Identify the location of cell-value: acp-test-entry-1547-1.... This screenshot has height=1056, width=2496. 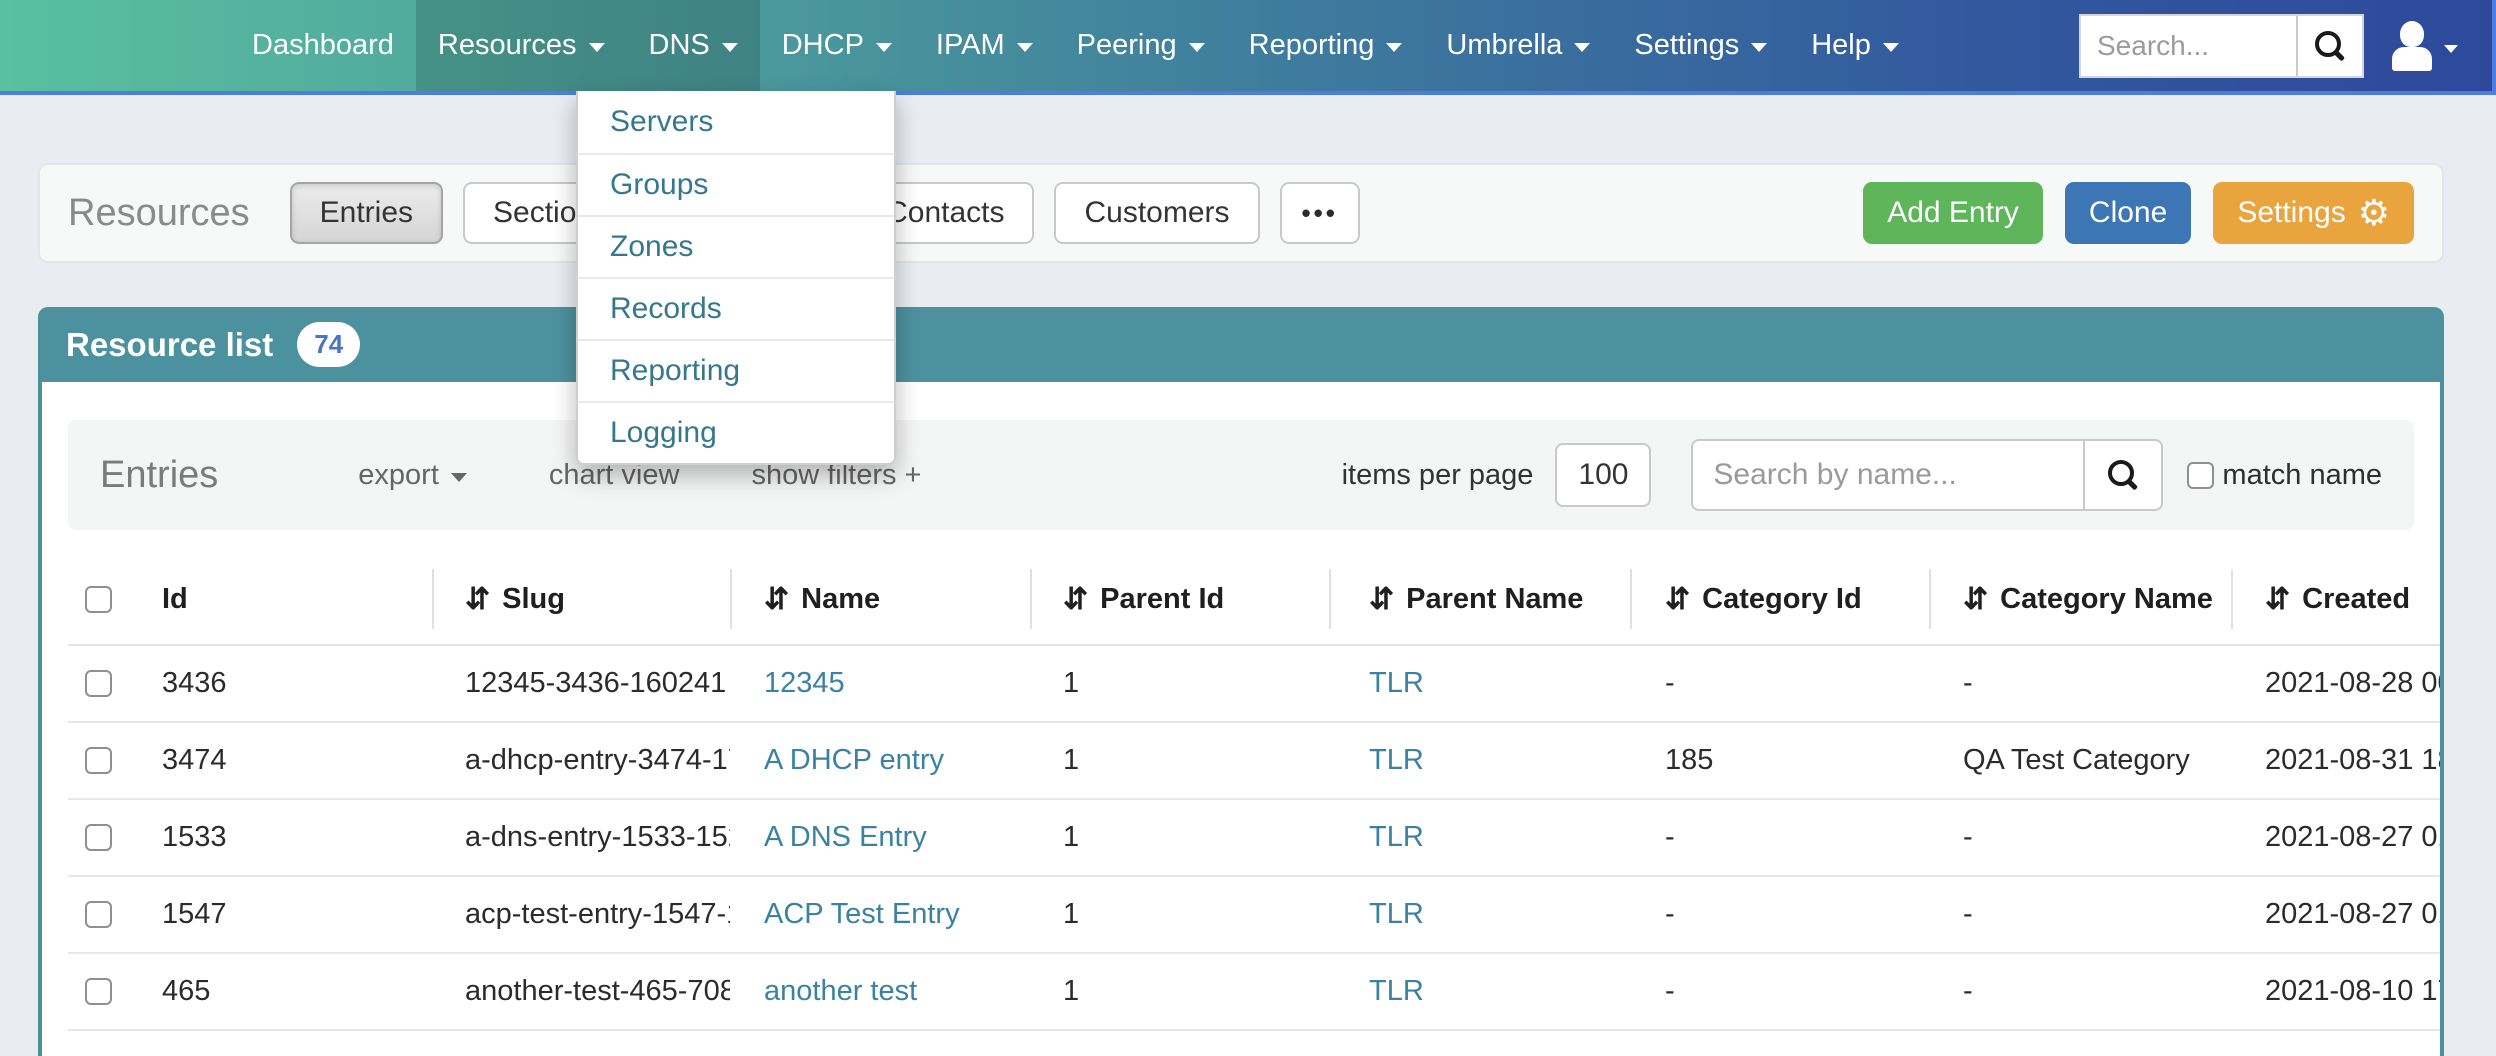
(597, 914).